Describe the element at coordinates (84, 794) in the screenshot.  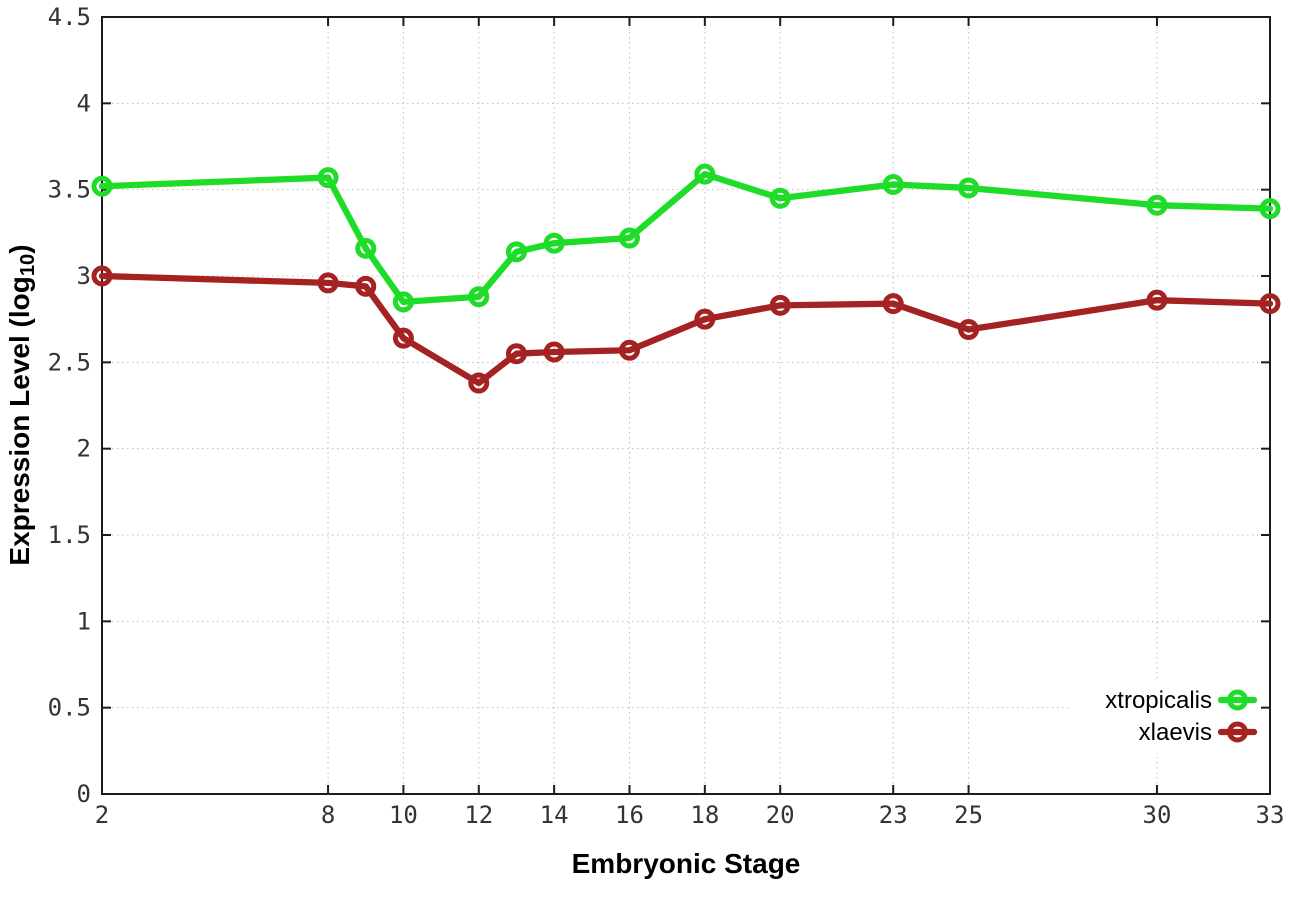
I see `y-tick-label: 0` at that location.